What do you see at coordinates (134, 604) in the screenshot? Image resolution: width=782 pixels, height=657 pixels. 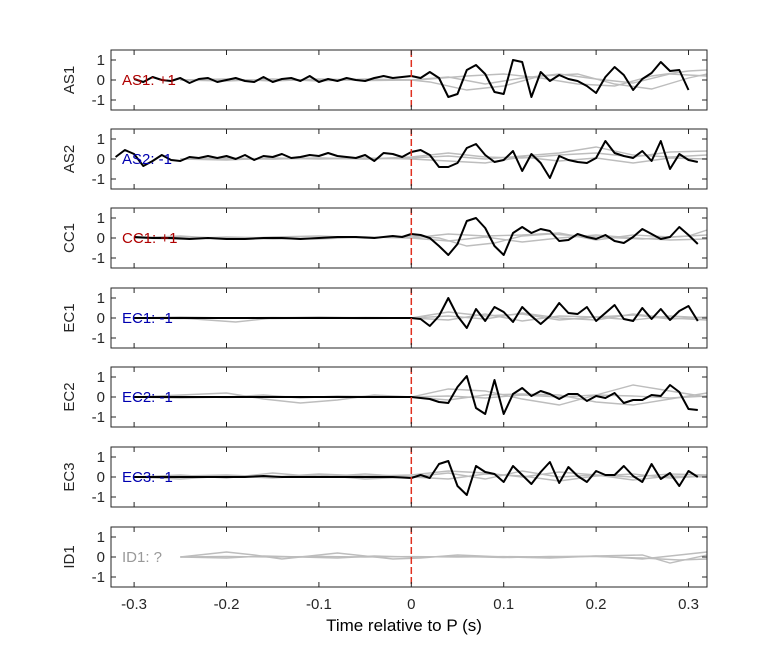 I see `x-tick-label: -0.3` at bounding box center [134, 604].